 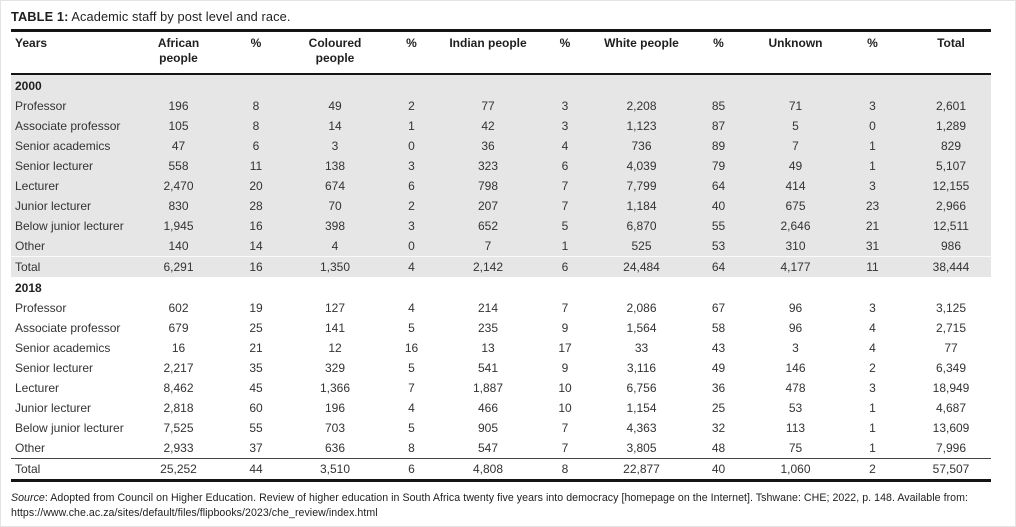 I want to click on cell: 5, so click(x=411, y=368).